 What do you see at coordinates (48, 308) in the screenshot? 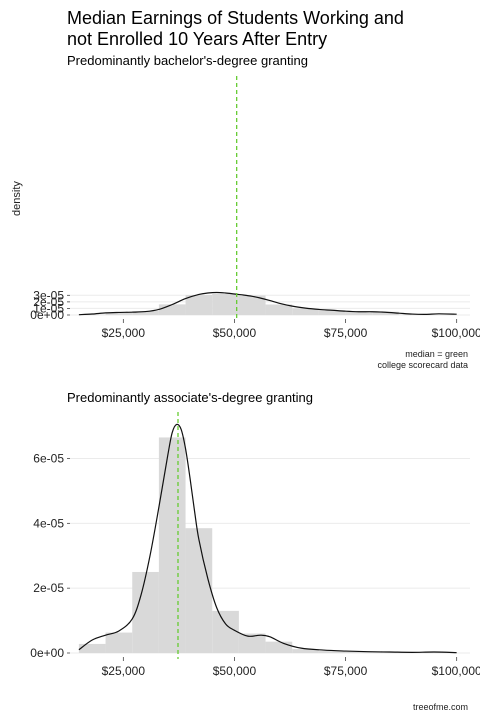
I see `y-tick-label: 1e-05` at bounding box center [48, 308].